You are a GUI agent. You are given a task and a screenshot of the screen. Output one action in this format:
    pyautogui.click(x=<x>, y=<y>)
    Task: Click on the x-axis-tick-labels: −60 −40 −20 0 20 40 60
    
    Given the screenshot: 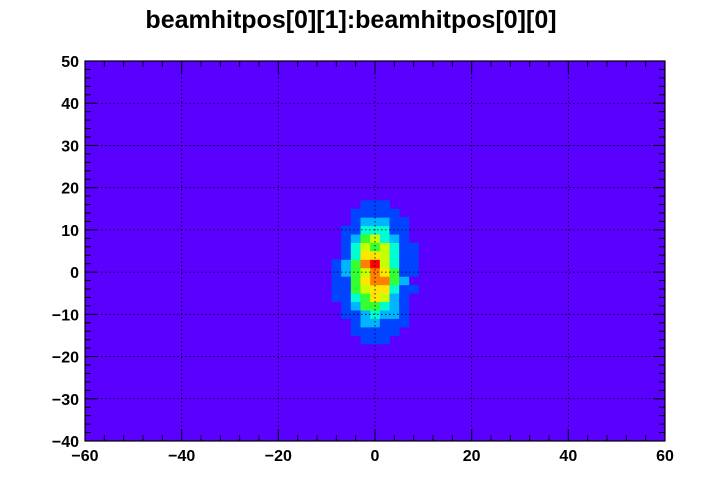 What is the action you would take?
    pyautogui.click(x=372, y=456)
    